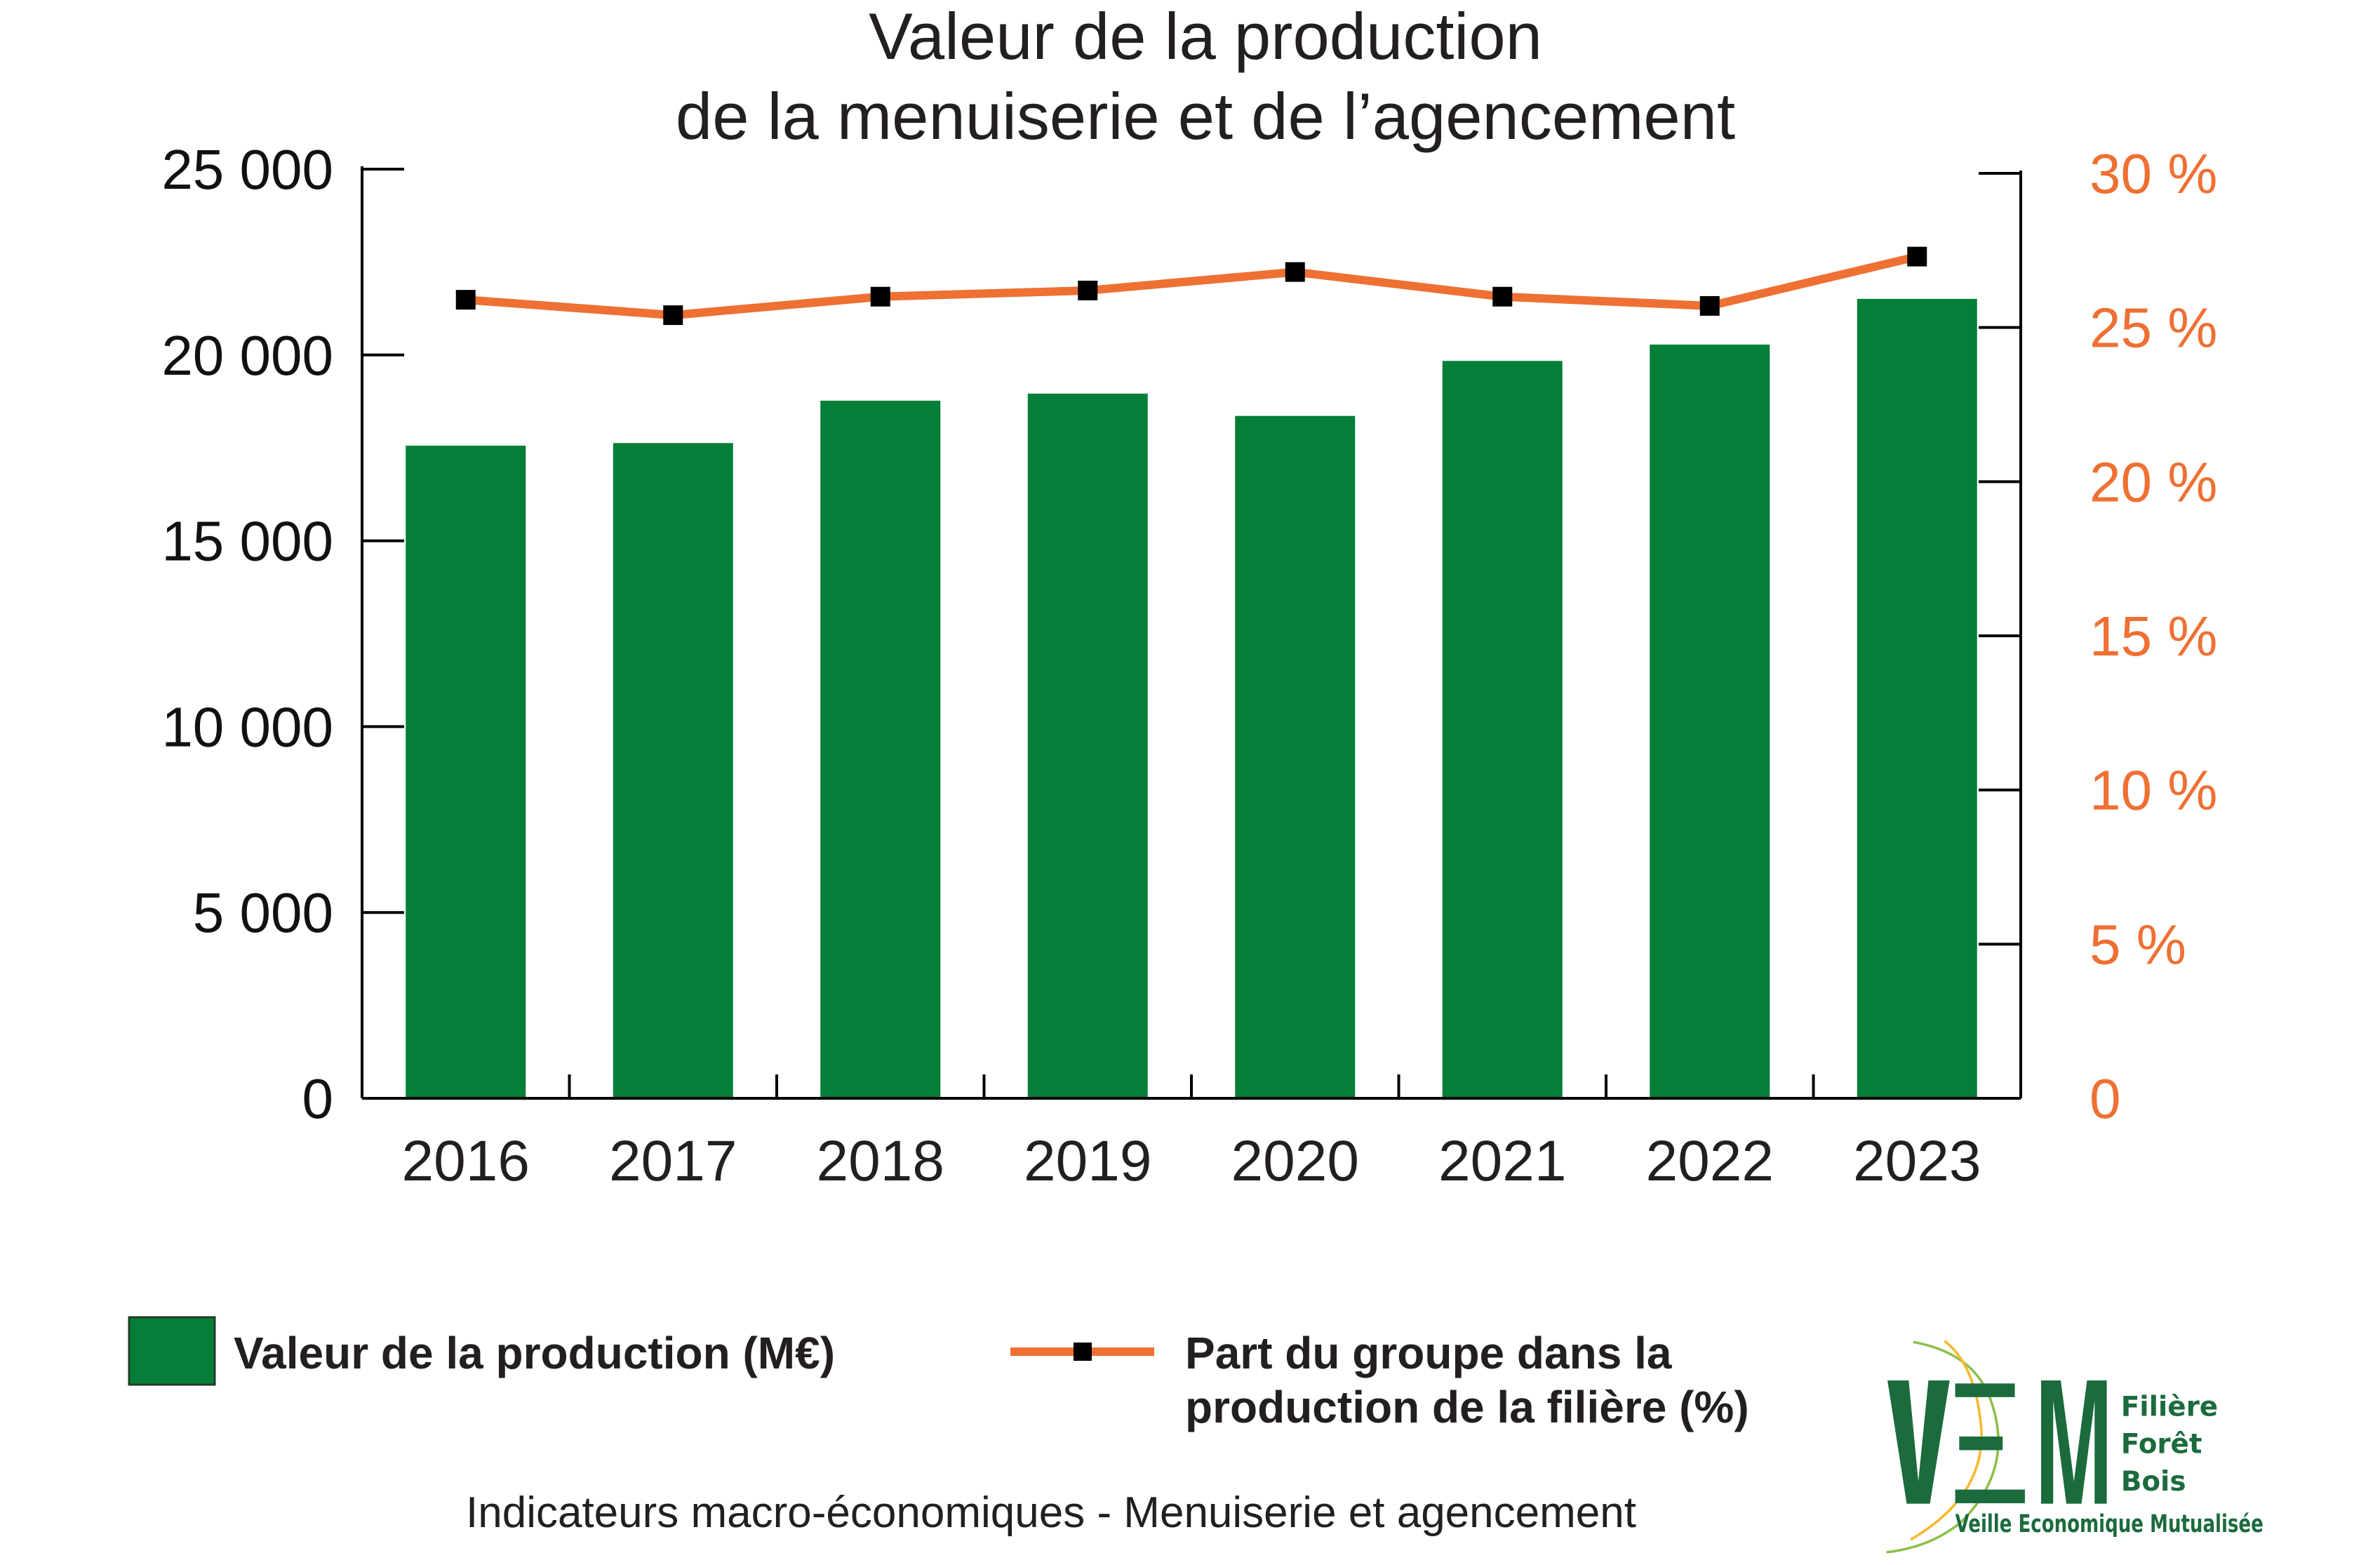  I want to click on right-tick-label: 15 %, so click(2154, 636).